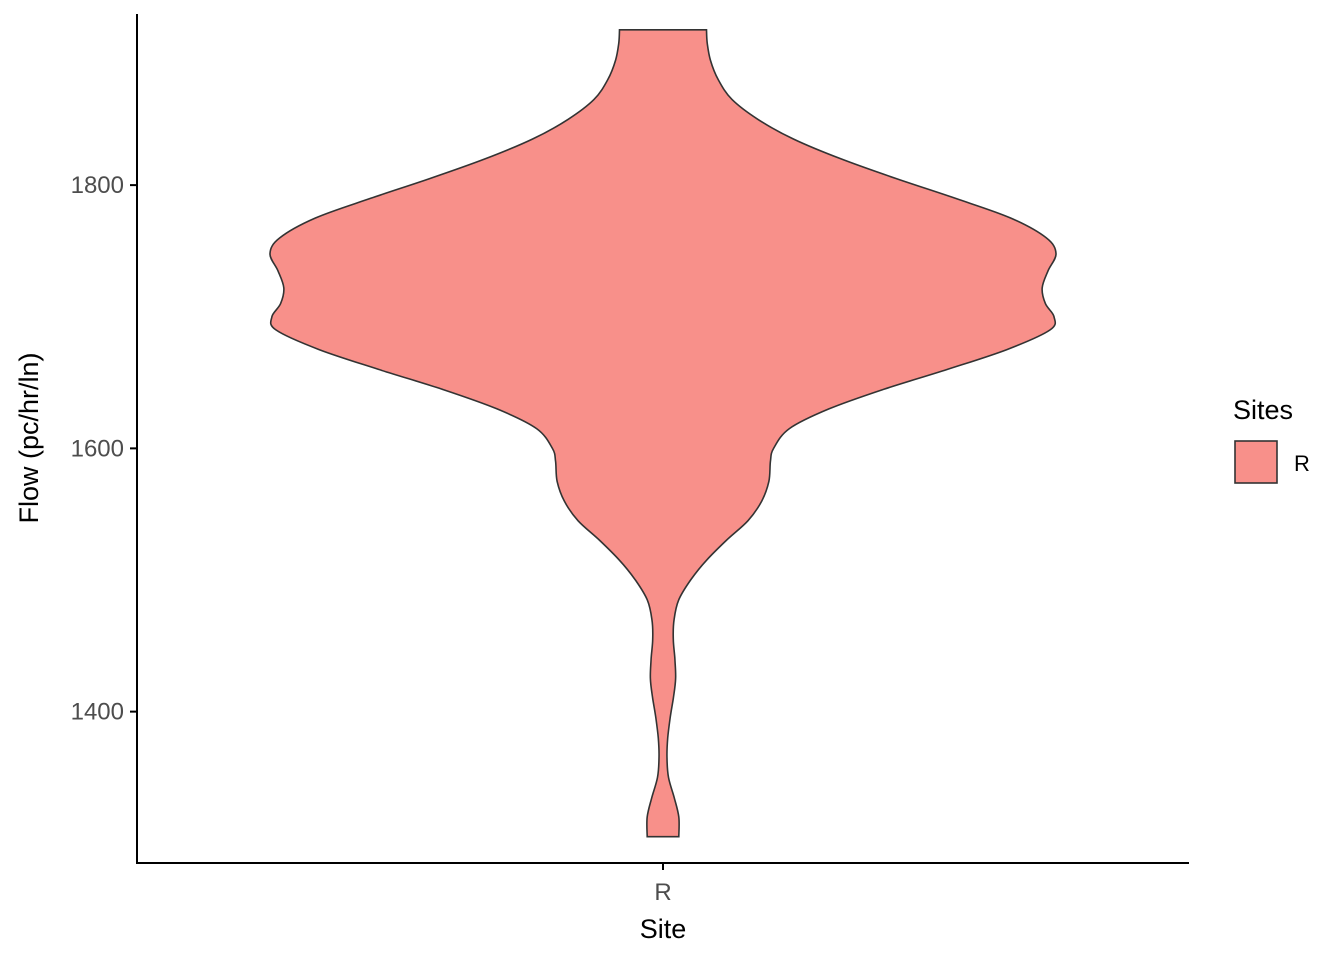 The width and height of the screenshot is (1344, 960). I want to click on legend-label-r: R, so click(1302, 463).